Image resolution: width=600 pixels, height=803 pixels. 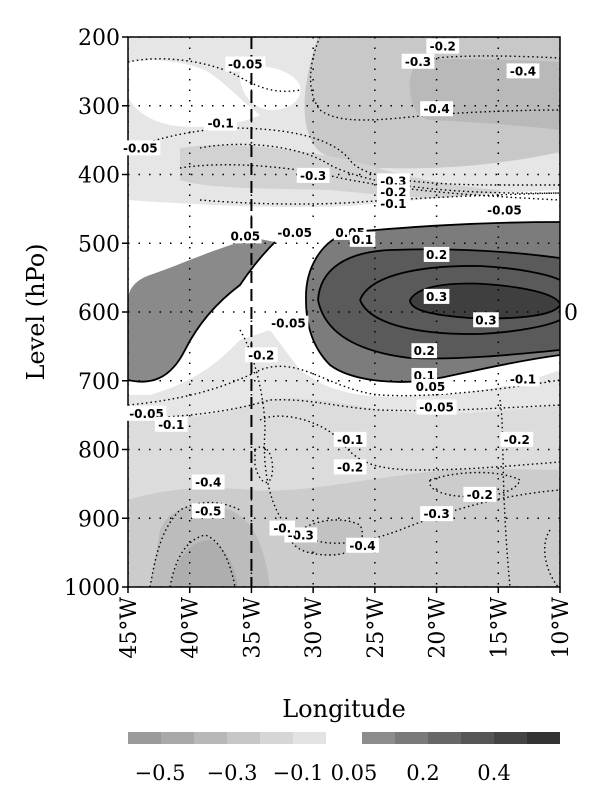 What do you see at coordinates (438, 628) in the screenshot?
I see `x-tick-label: 20°W` at bounding box center [438, 628].